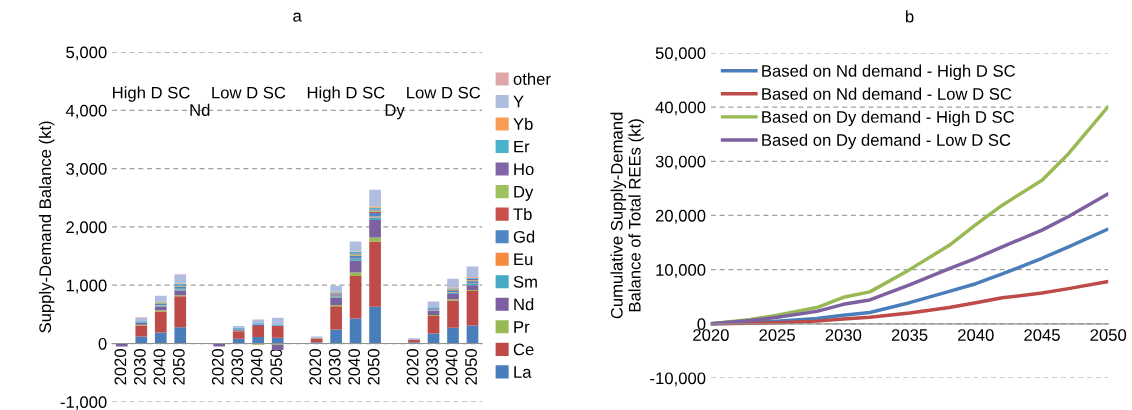  What do you see at coordinates (524, 236) in the screenshot?
I see `legend-label: Gd` at bounding box center [524, 236].